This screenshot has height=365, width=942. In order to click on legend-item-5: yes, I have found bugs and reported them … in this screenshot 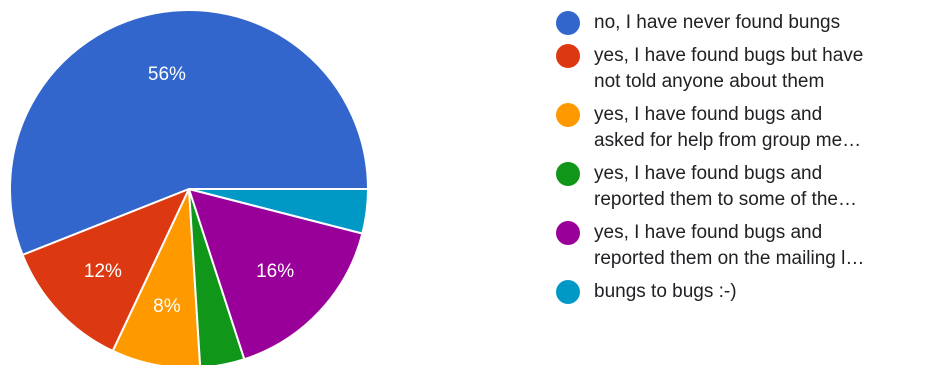, I will do `click(749, 246)`.